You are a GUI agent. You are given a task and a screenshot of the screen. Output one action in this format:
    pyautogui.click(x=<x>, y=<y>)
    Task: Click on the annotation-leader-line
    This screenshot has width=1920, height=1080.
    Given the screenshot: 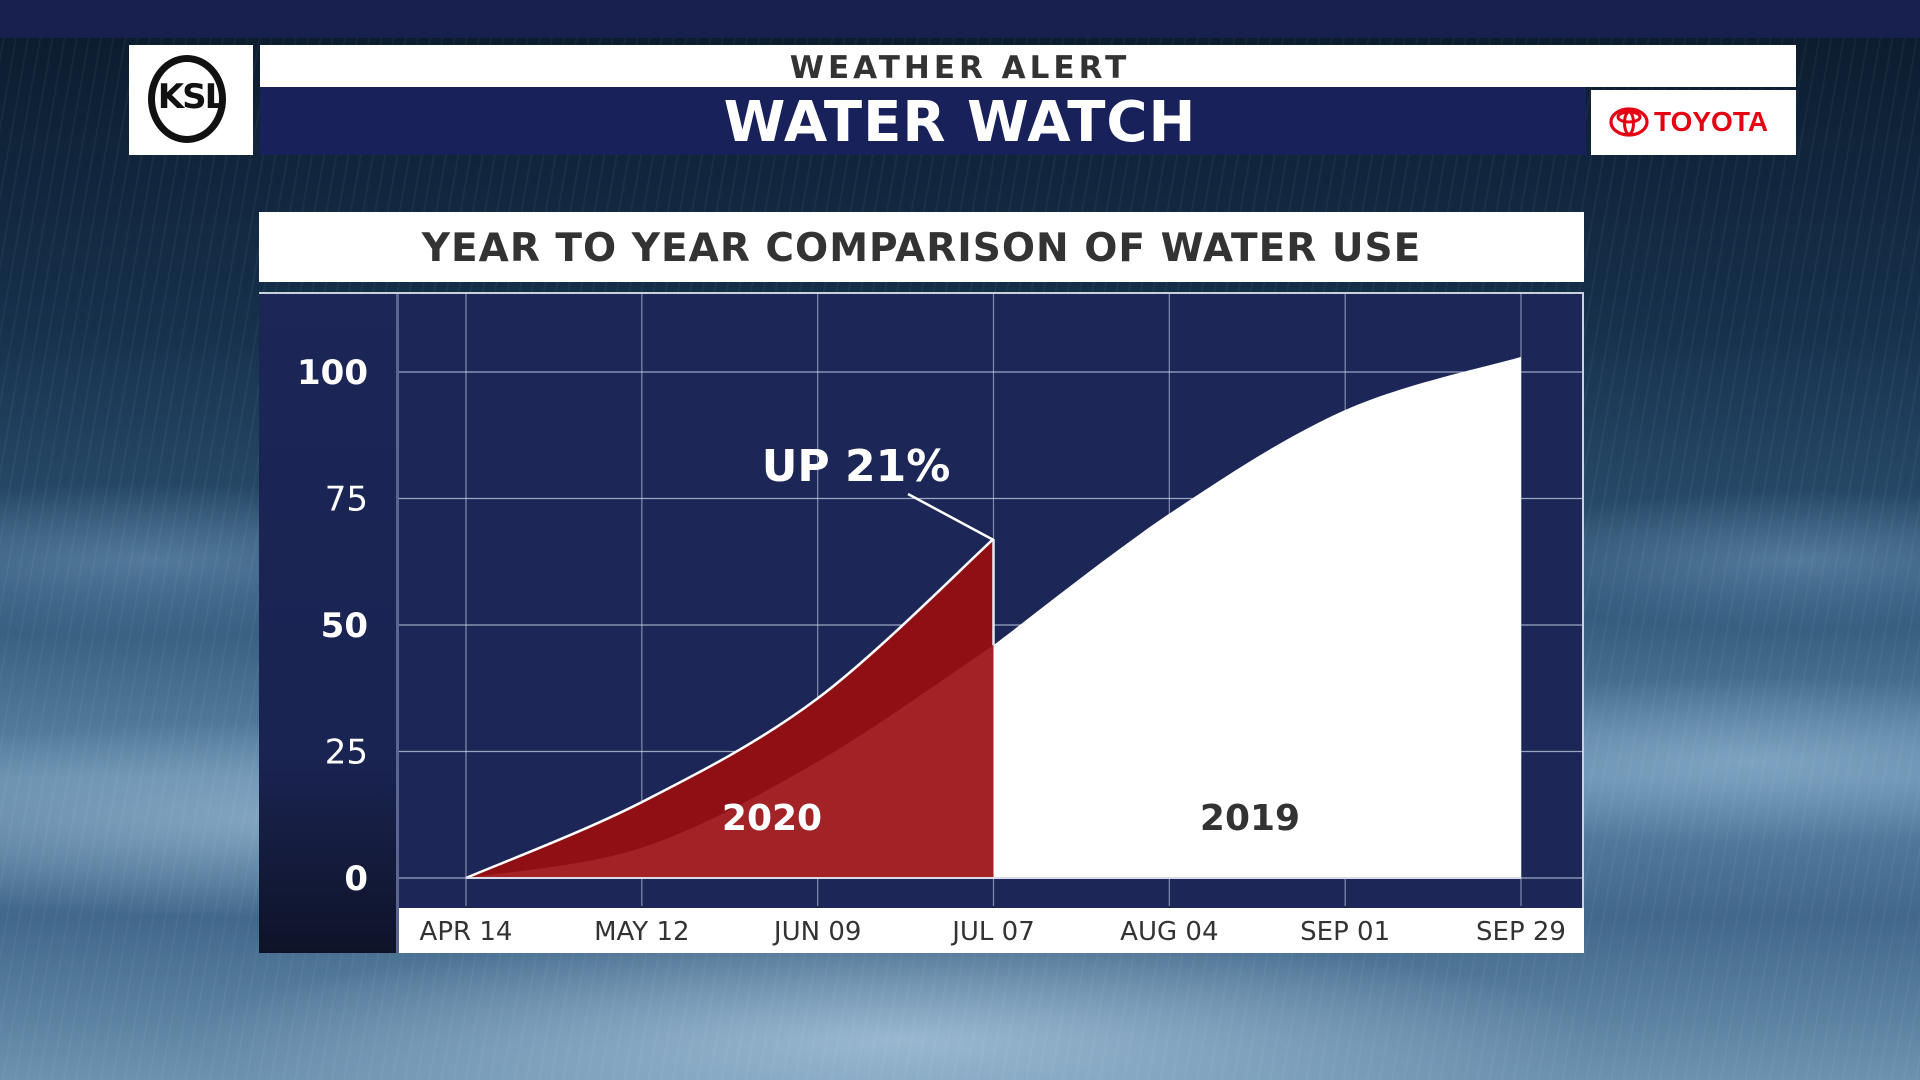 What is the action you would take?
    pyautogui.click(x=951, y=517)
    